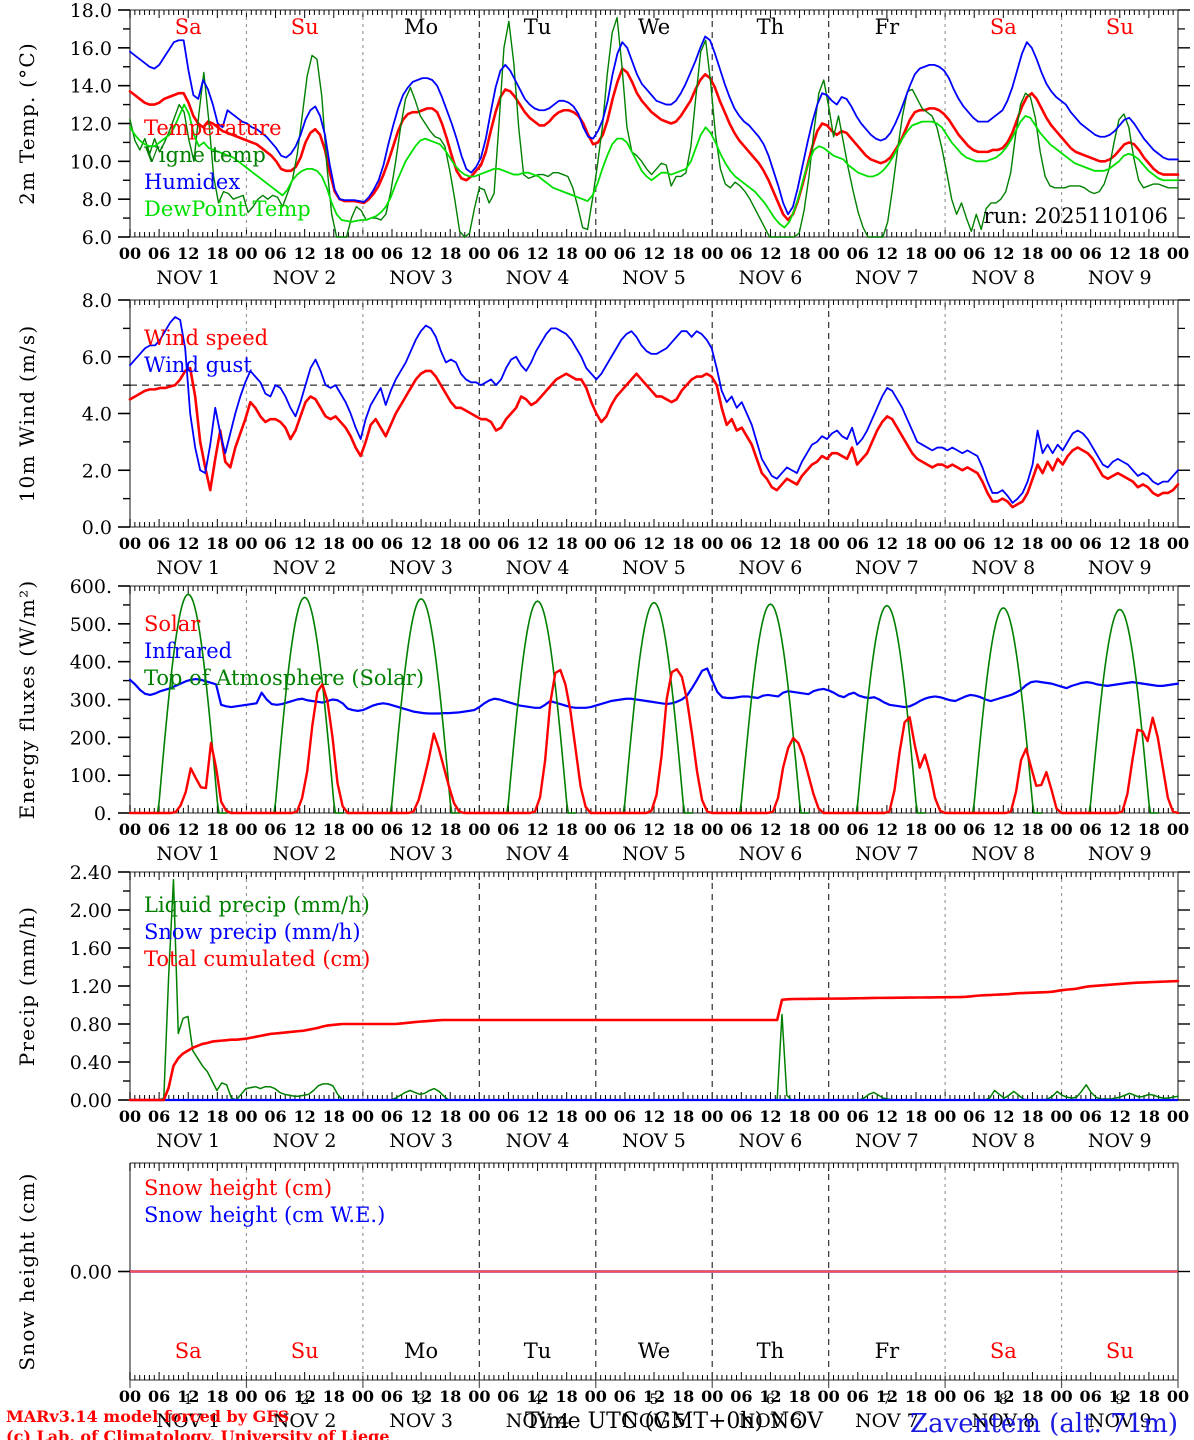 The width and height of the screenshot is (1194, 1440). Describe the element at coordinates (188, 1400) in the screenshot. I see `bottom-day-number: 1` at that location.